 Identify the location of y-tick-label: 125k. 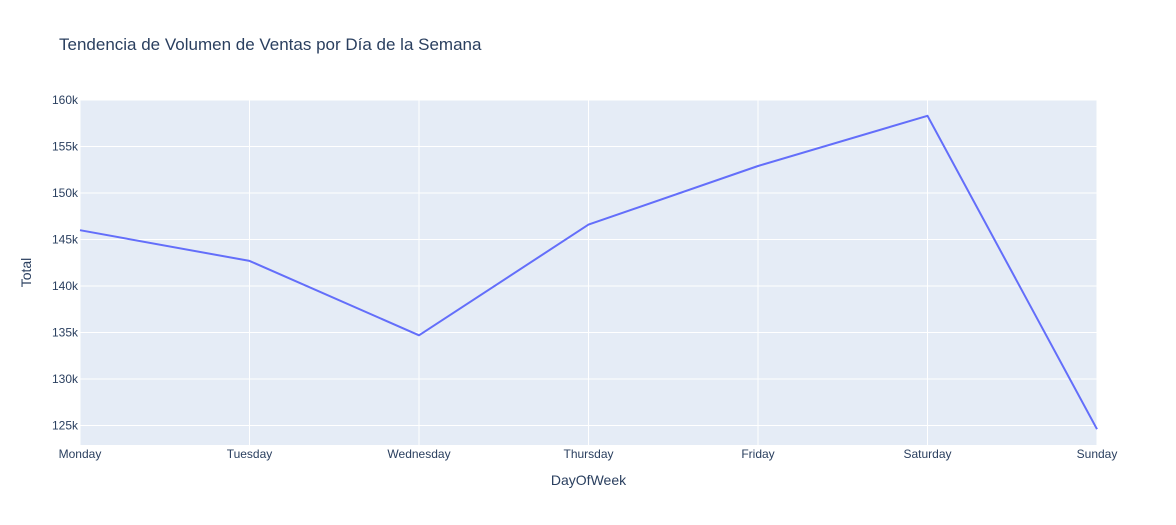
(65, 425).